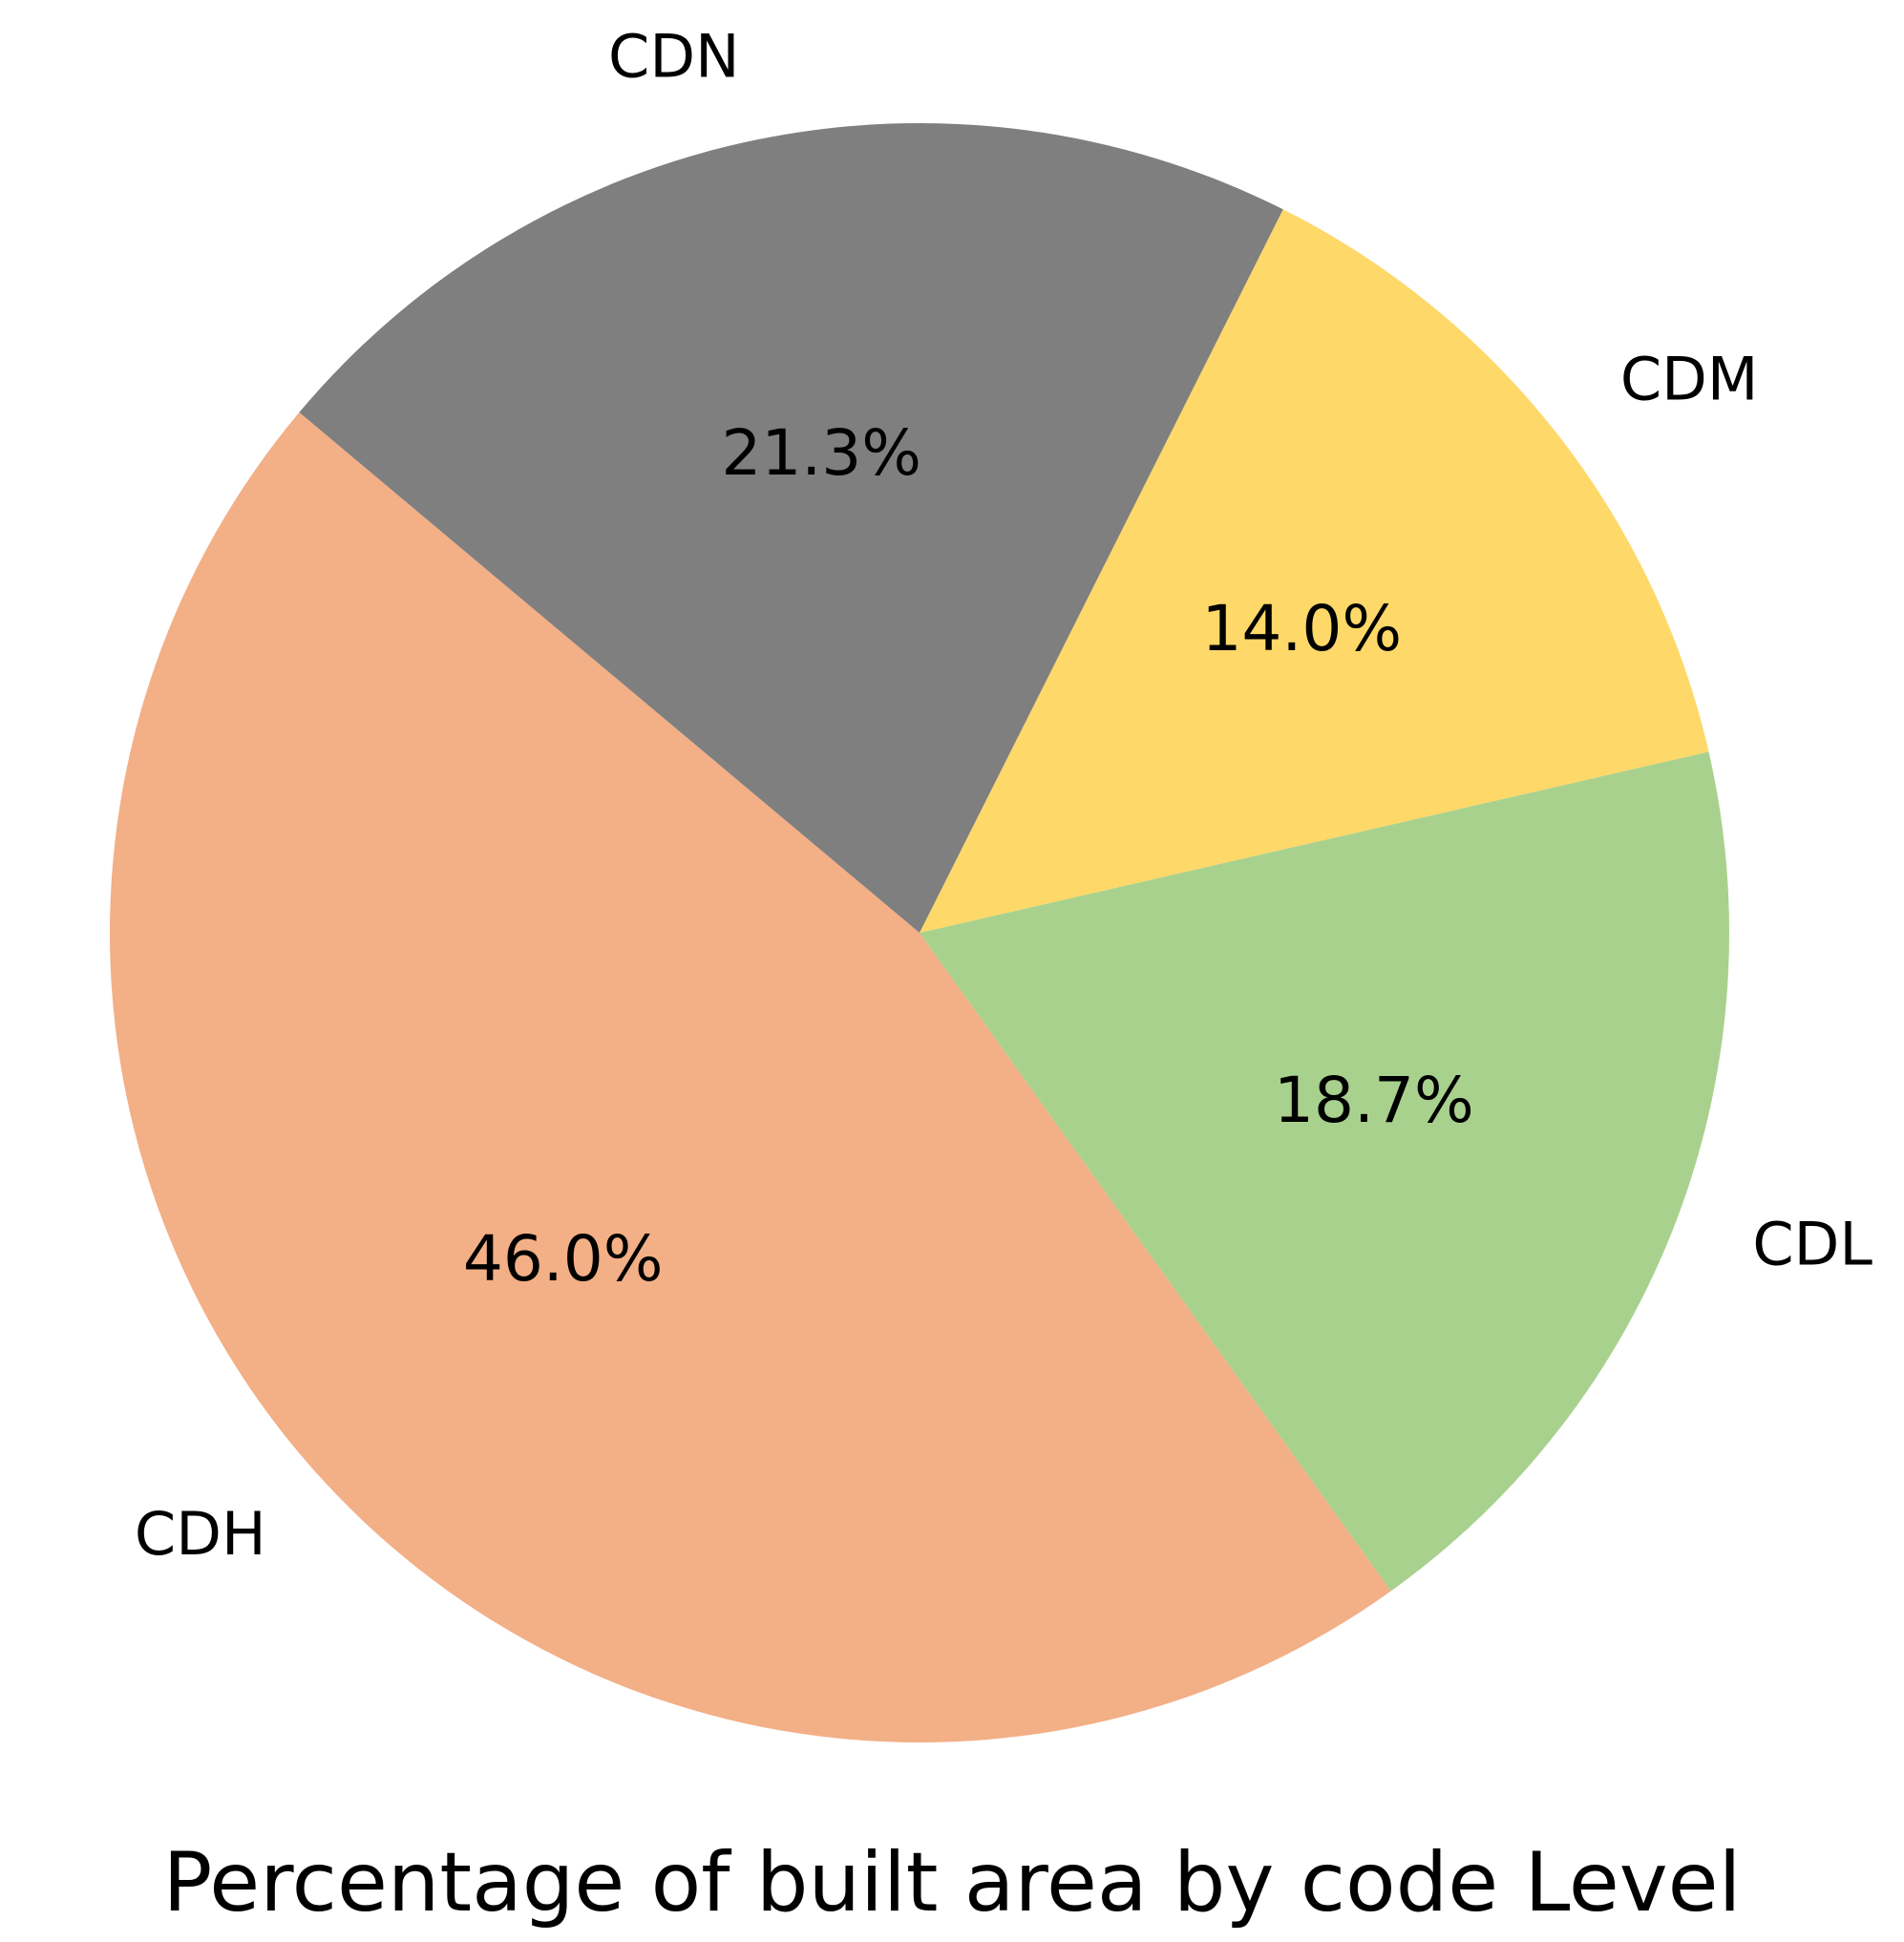 Image resolution: width=1904 pixels, height=1942 pixels. Describe the element at coordinates (952, 1883) in the screenshot. I see `chart-title: Percentage of built area by code Level` at that location.